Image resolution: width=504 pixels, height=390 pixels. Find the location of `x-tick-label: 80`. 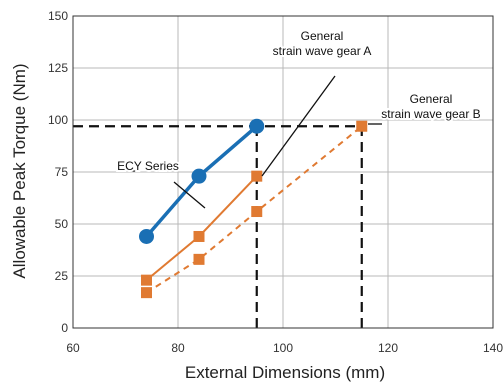

x-tick-label: 80 is located at coordinates (178, 348).